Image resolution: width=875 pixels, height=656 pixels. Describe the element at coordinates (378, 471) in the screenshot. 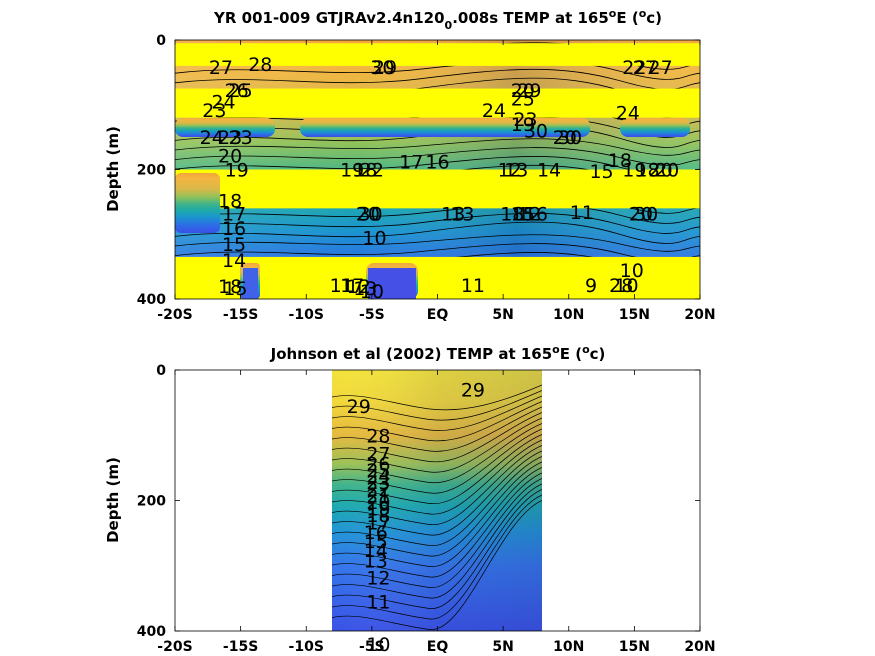

I see `bot-contour-label: 25` at that location.